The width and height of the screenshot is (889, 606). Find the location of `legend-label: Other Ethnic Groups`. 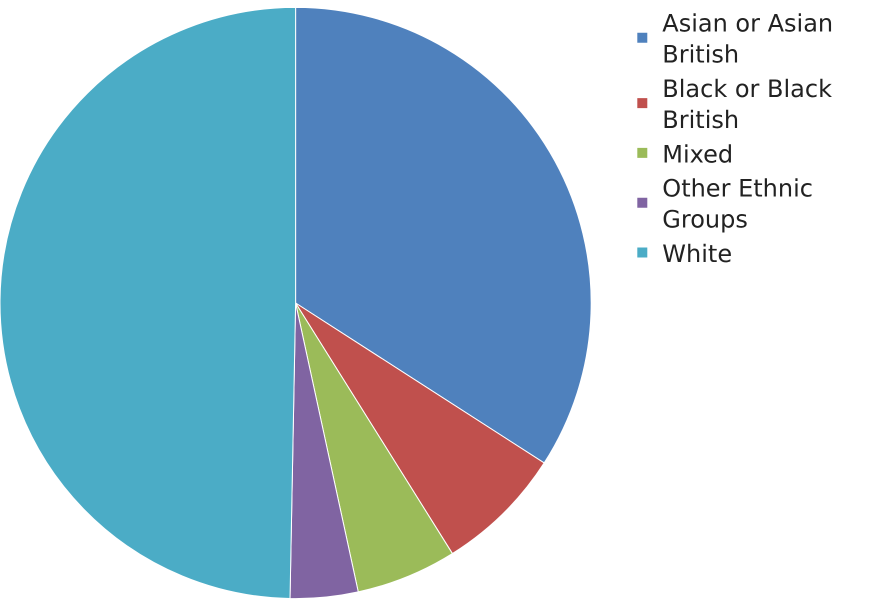

legend-label: Other Ethnic Groups is located at coordinates (737, 204).